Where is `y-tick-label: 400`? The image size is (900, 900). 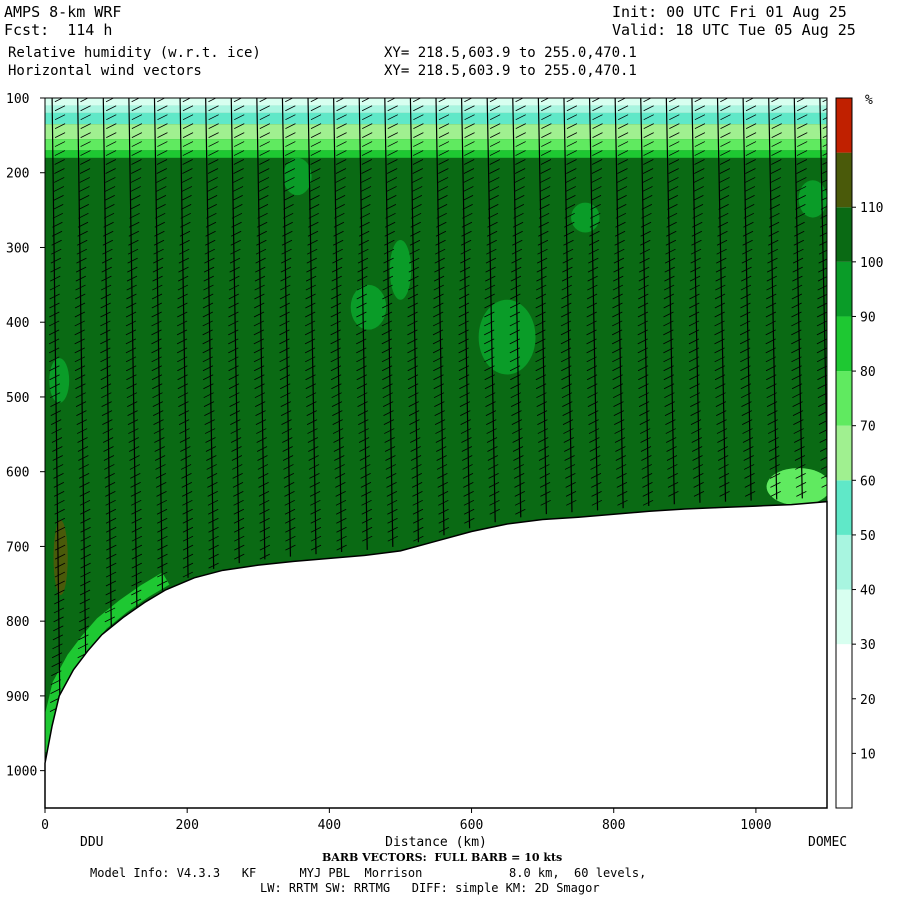
y-tick-label: 400 is located at coordinates (17, 323).